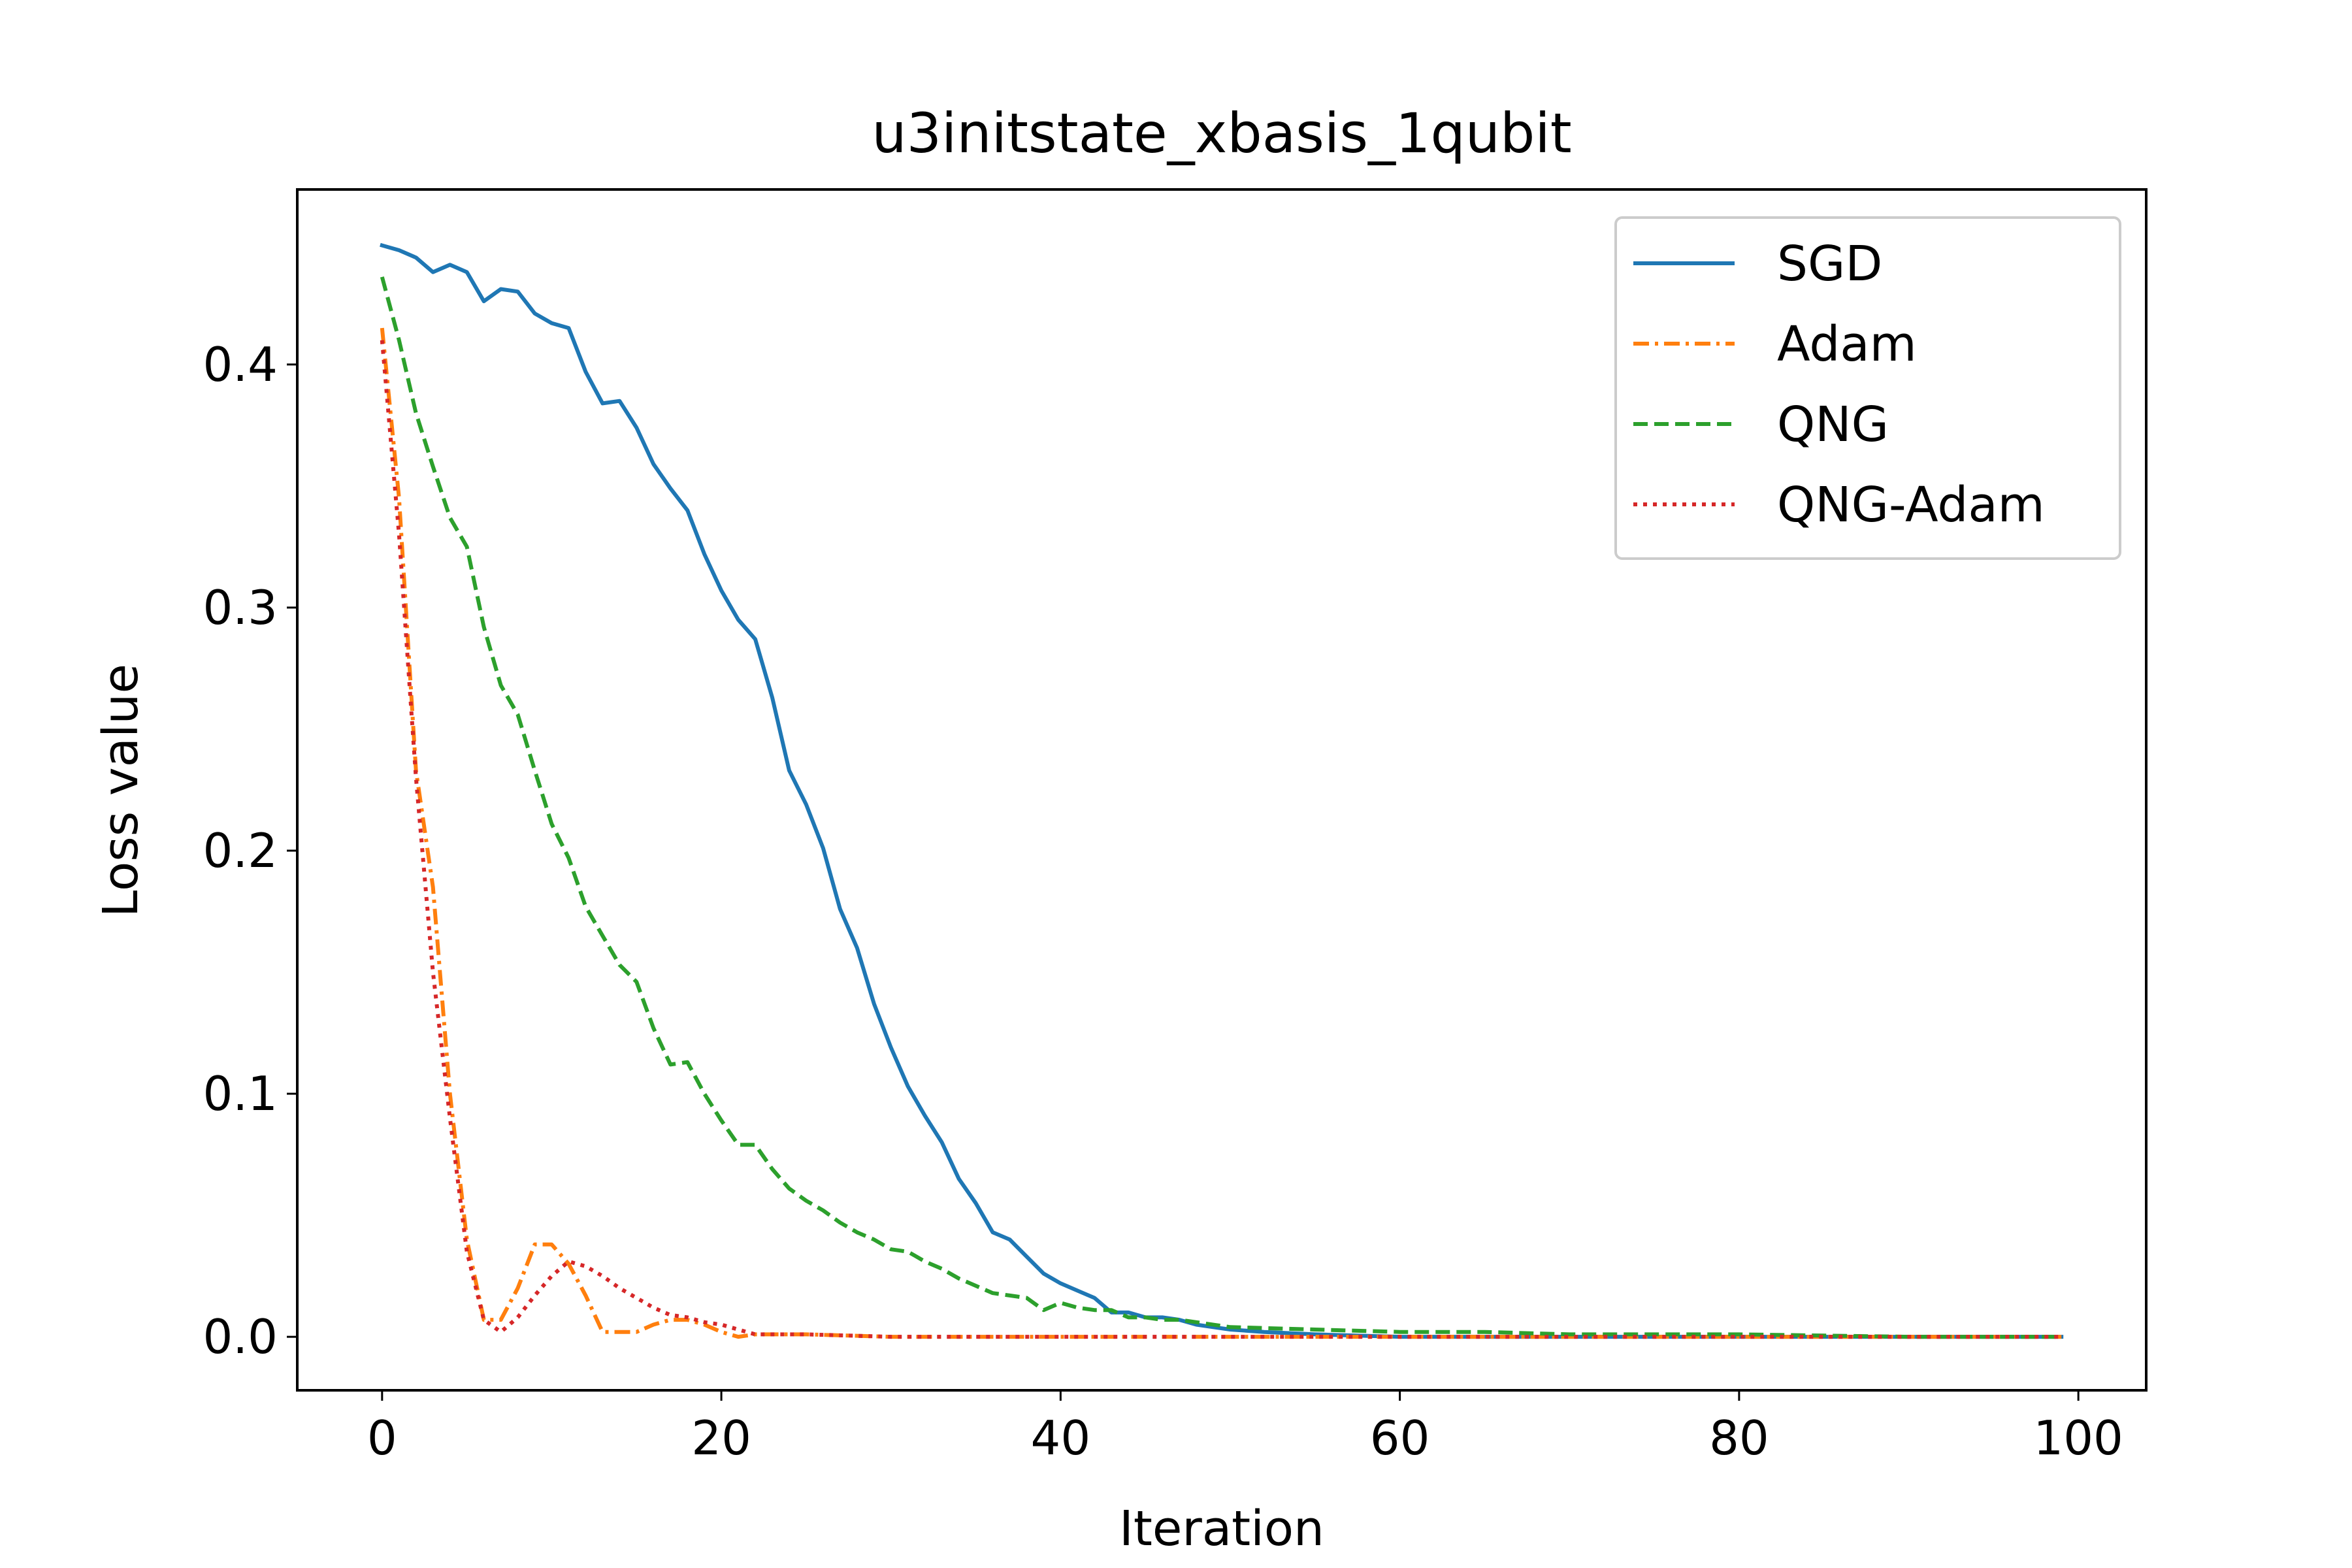  Describe the element at coordinates (1245, 1427) in the screenshot. I see `x-axis-ticks: 0 20 40 60 80 100` at that location.